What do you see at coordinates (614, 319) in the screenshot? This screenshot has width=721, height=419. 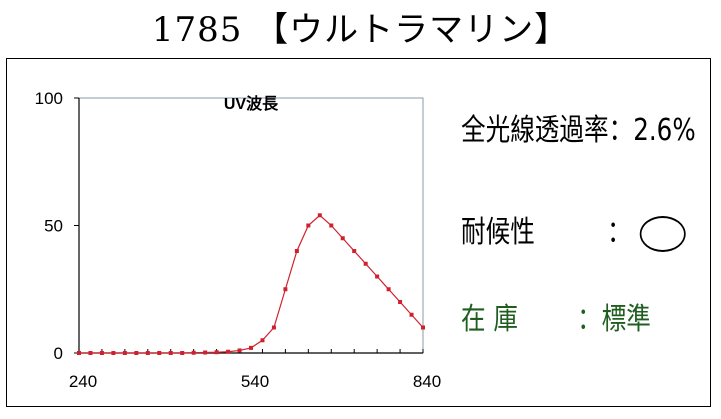 I see `stock-value: ：標準` at bounding box center [614, 319].